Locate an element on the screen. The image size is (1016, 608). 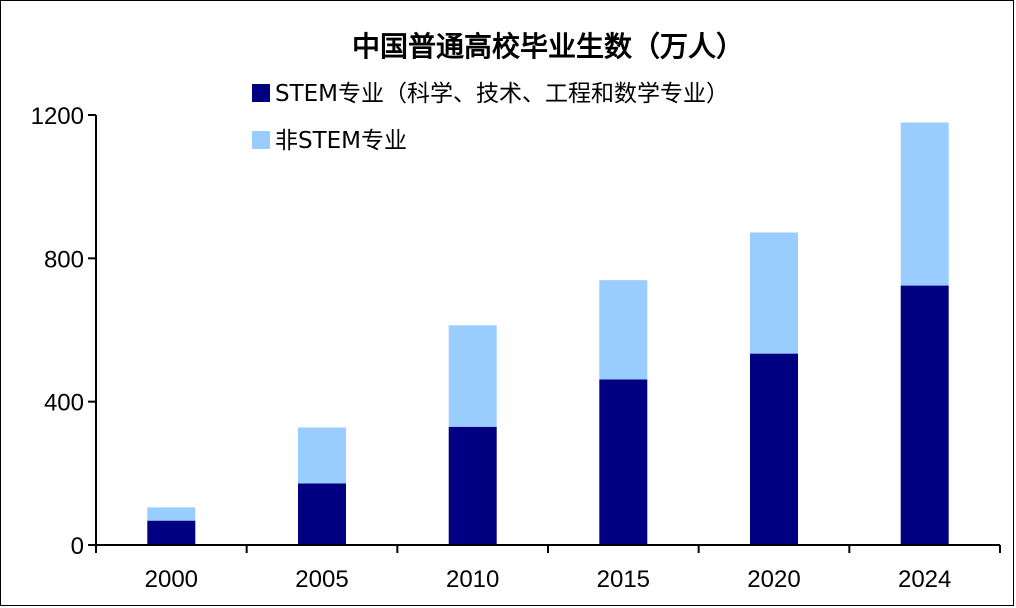
bar-non-stem-2024 is located at coordinates (924, 204).